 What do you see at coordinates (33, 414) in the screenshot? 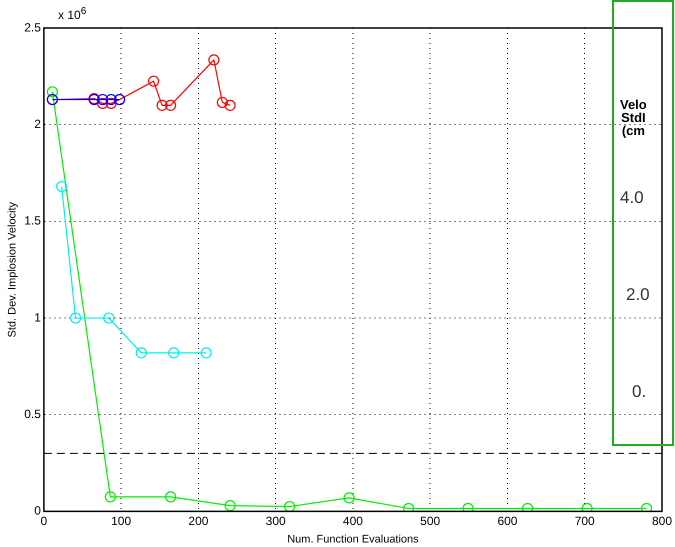
I see `y-tick-label: 0.5` at bounding box center [33, 414].